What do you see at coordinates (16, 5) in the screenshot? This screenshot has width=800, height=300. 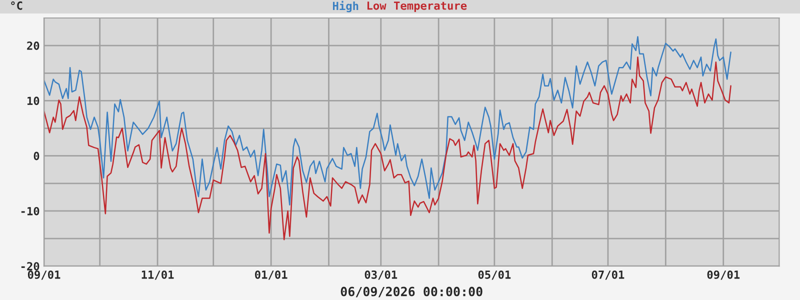 I see `y-axis-title: °C` at bounding box center [16, 5].